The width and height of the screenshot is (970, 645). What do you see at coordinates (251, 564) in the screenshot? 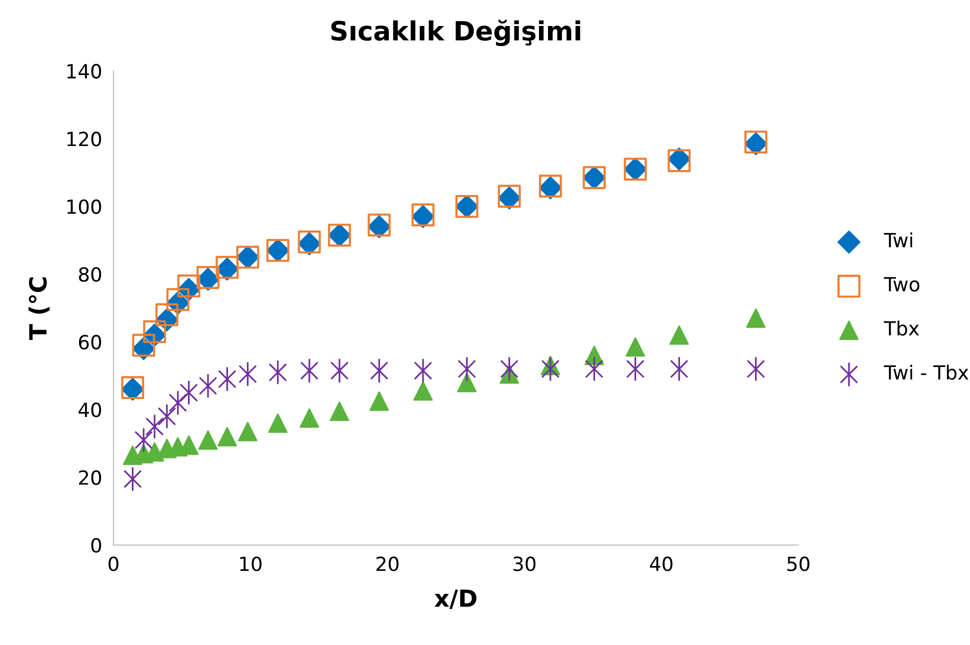
I see `x-tick-label: 10` at bounding box center [251, 564].